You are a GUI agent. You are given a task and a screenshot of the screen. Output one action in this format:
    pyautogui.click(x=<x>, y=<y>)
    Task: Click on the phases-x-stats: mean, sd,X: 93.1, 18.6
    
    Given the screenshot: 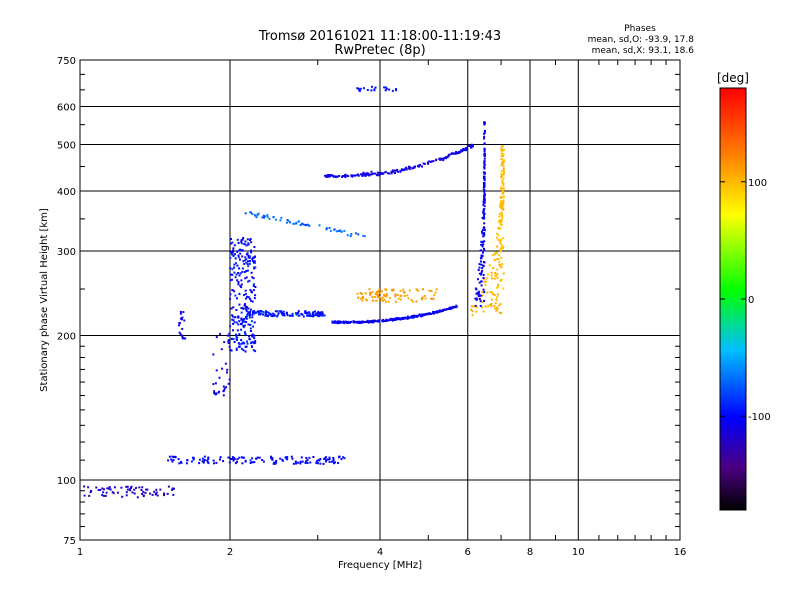 What is the action you would take?
    pyautogui.click(x=643, y=51)
    